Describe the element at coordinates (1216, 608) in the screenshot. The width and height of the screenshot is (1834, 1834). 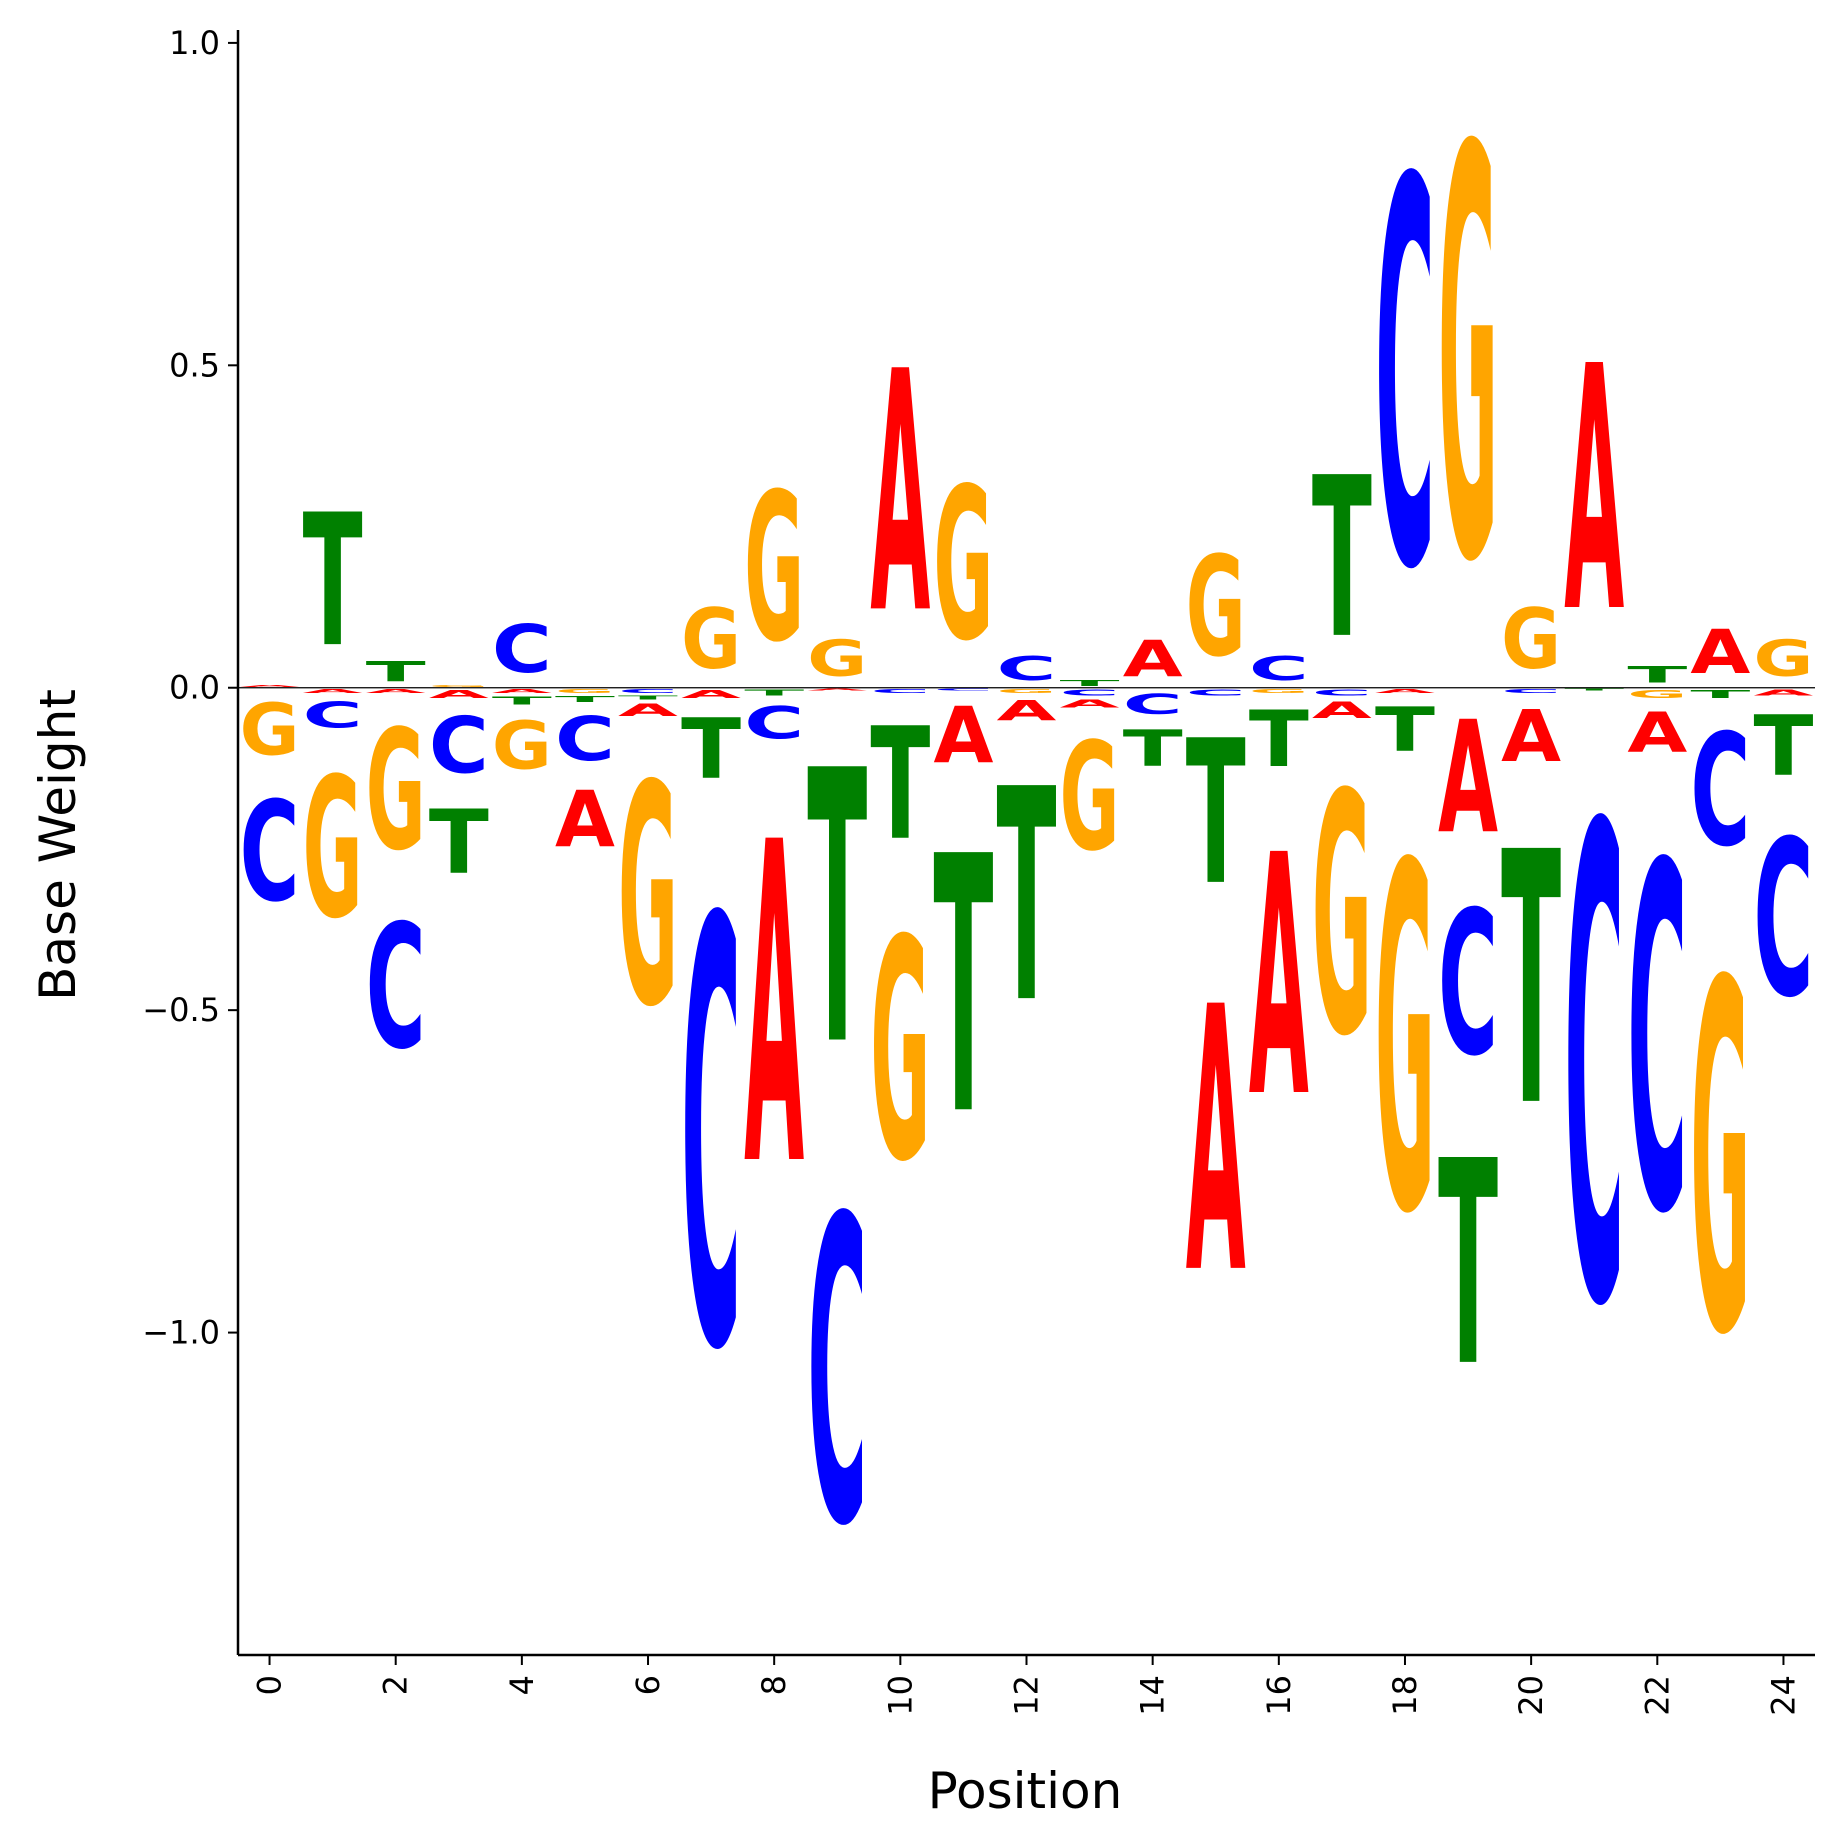
I see `logo-letter-G-pos-15: G` at that location.